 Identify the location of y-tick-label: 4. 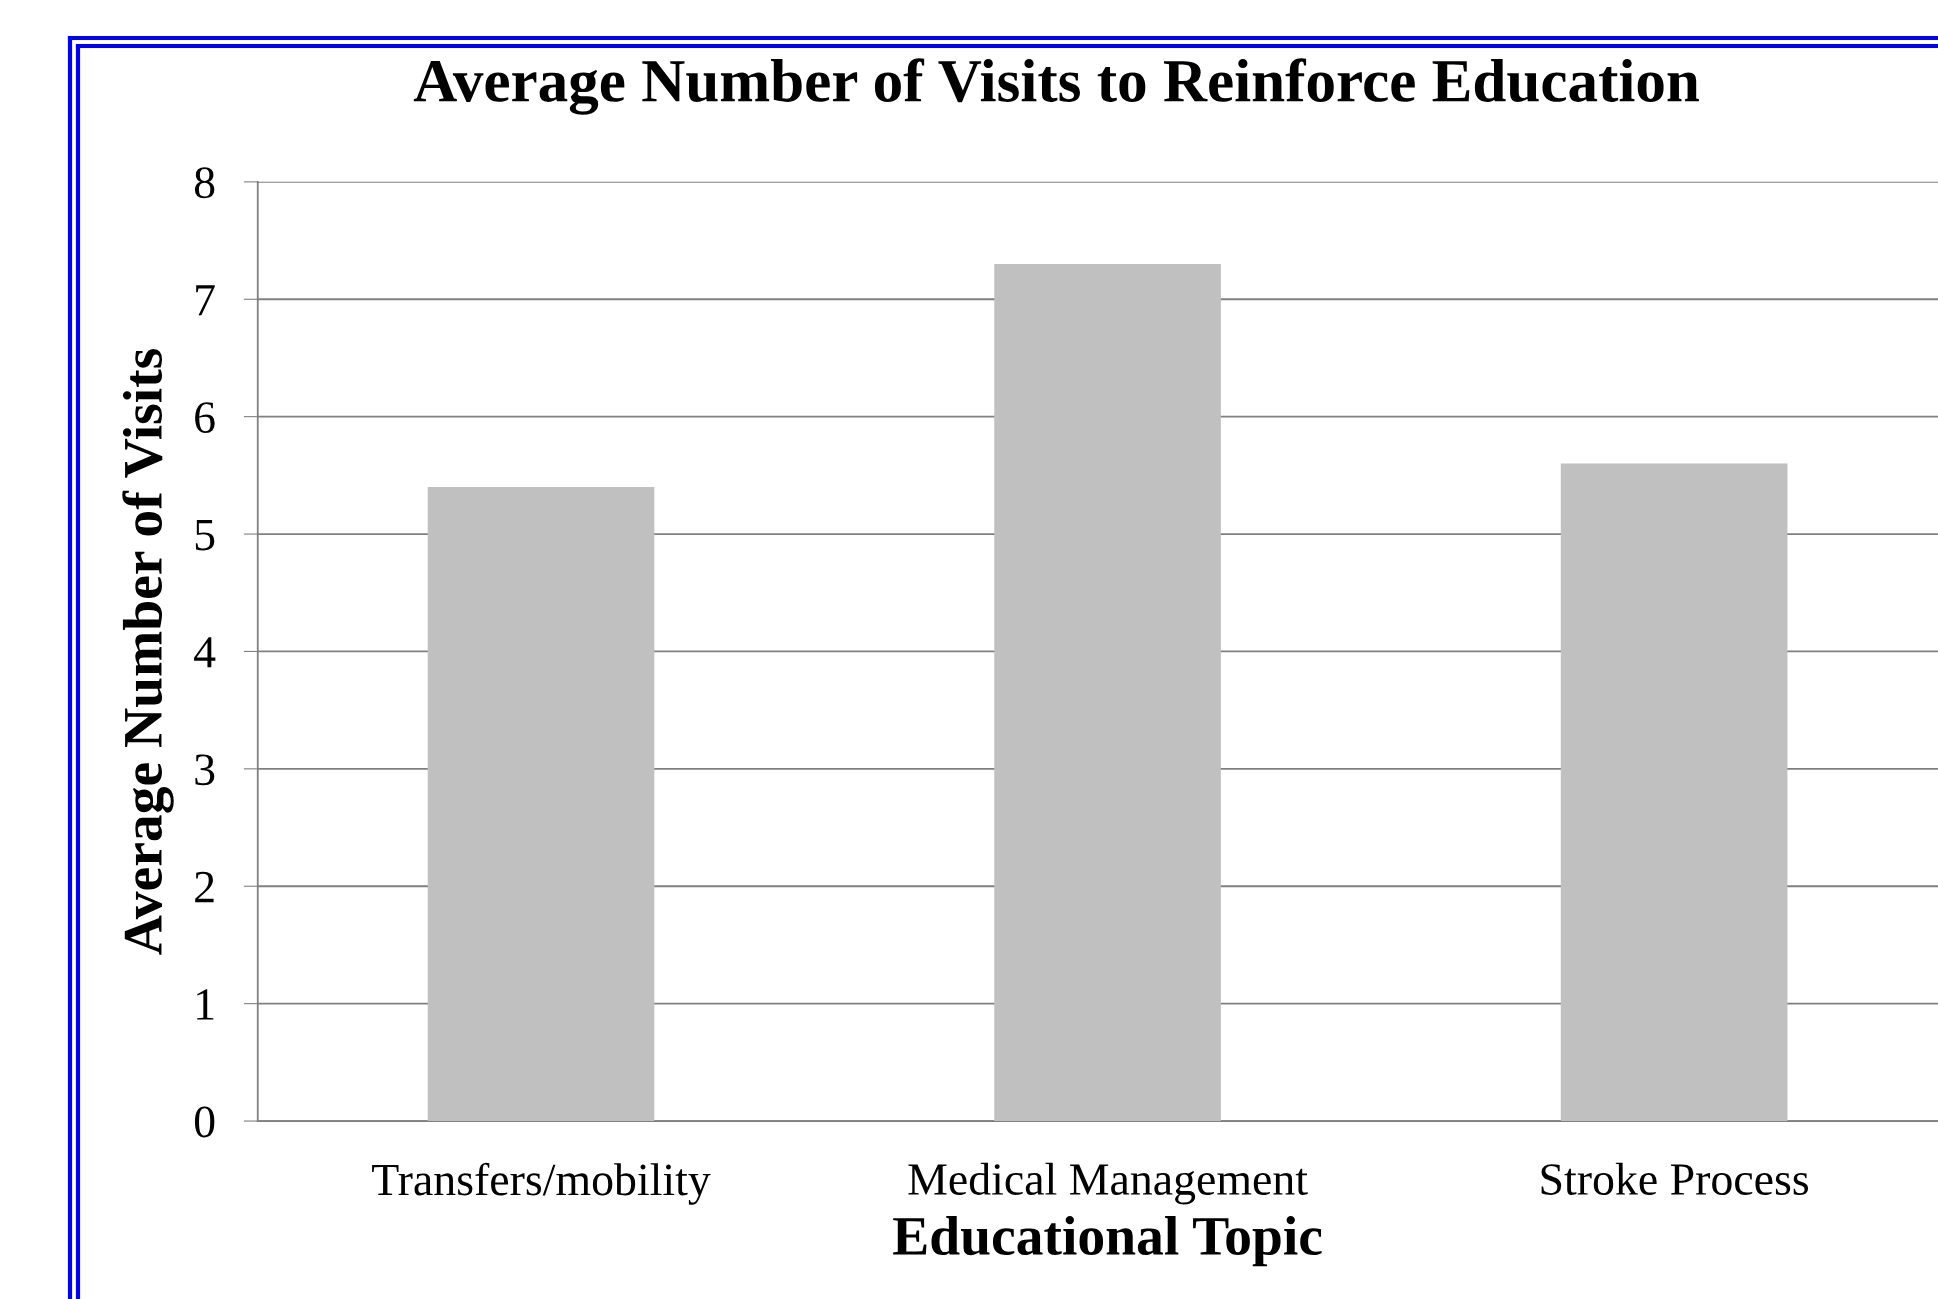
(205, 652).